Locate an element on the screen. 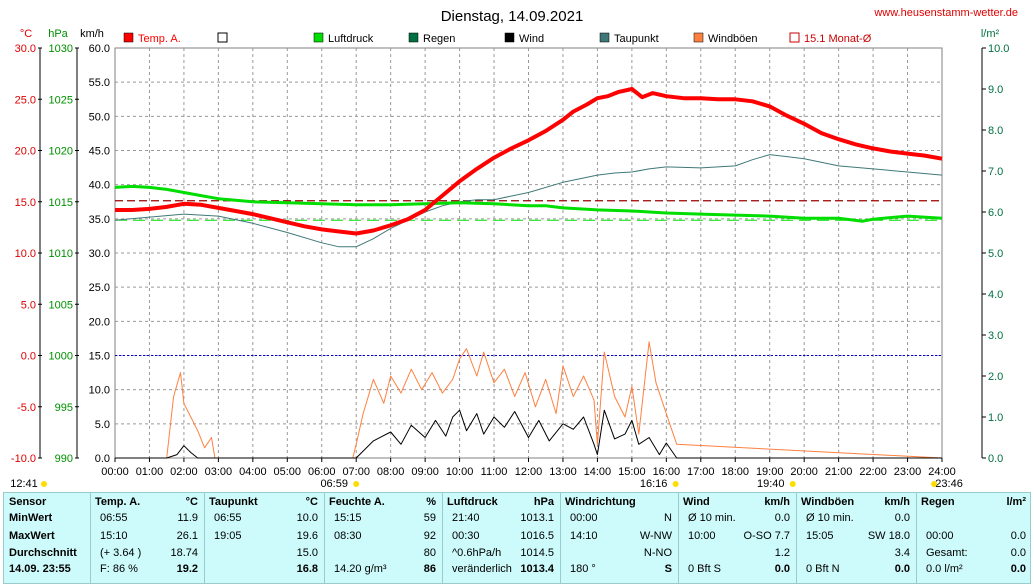 The image size is (1034, 587). x-tick-label: 02:00 is located at coordinates (184, 472).